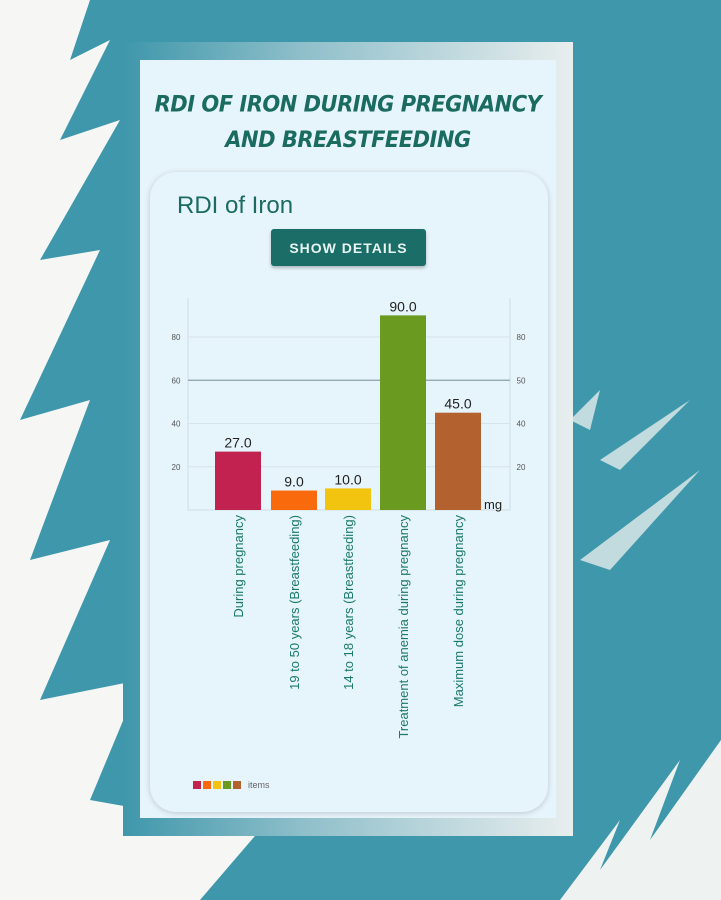  Describe the element at coordinates (521, 467) in the screenshot. I see `right-tick-label: 20` at that location.